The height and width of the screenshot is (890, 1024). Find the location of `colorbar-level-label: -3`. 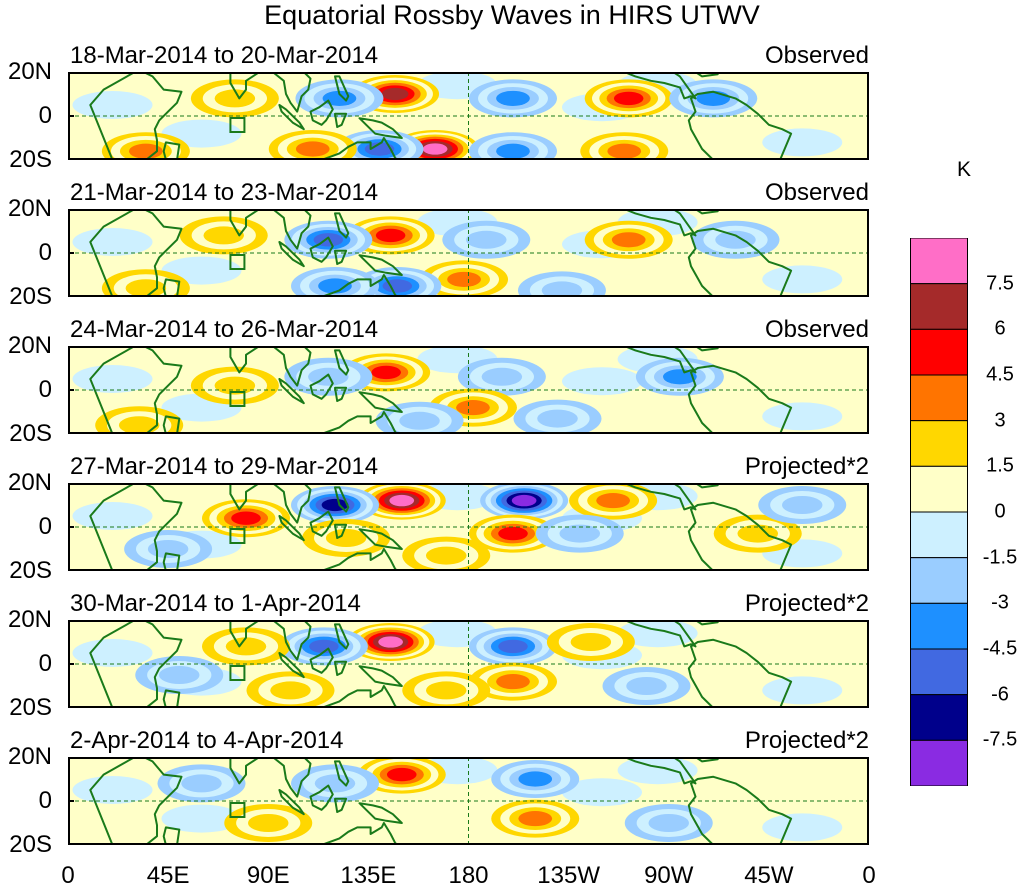

colorbar-level-label: -3 is located at coordinates (1000, 602).